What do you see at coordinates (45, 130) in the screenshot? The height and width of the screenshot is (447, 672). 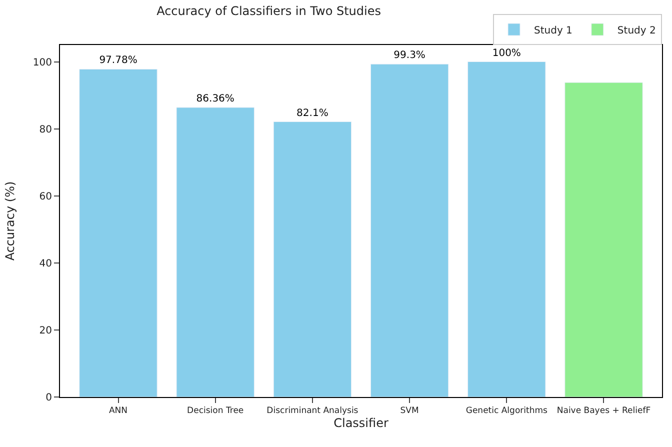 I see `y-tick-label: 80` at bounding box center [45, 130].